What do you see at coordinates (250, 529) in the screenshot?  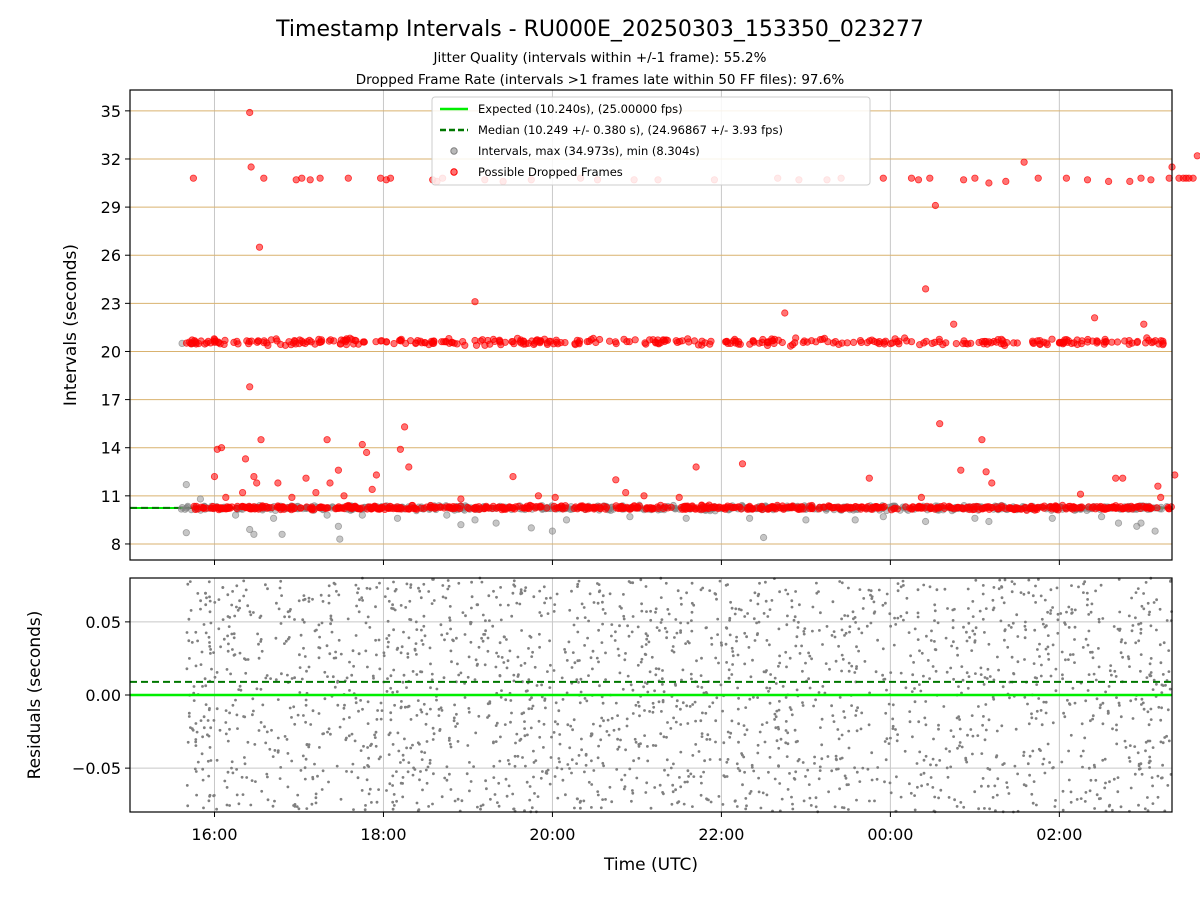 I see `interval-point` at bounding box center [250, 529].